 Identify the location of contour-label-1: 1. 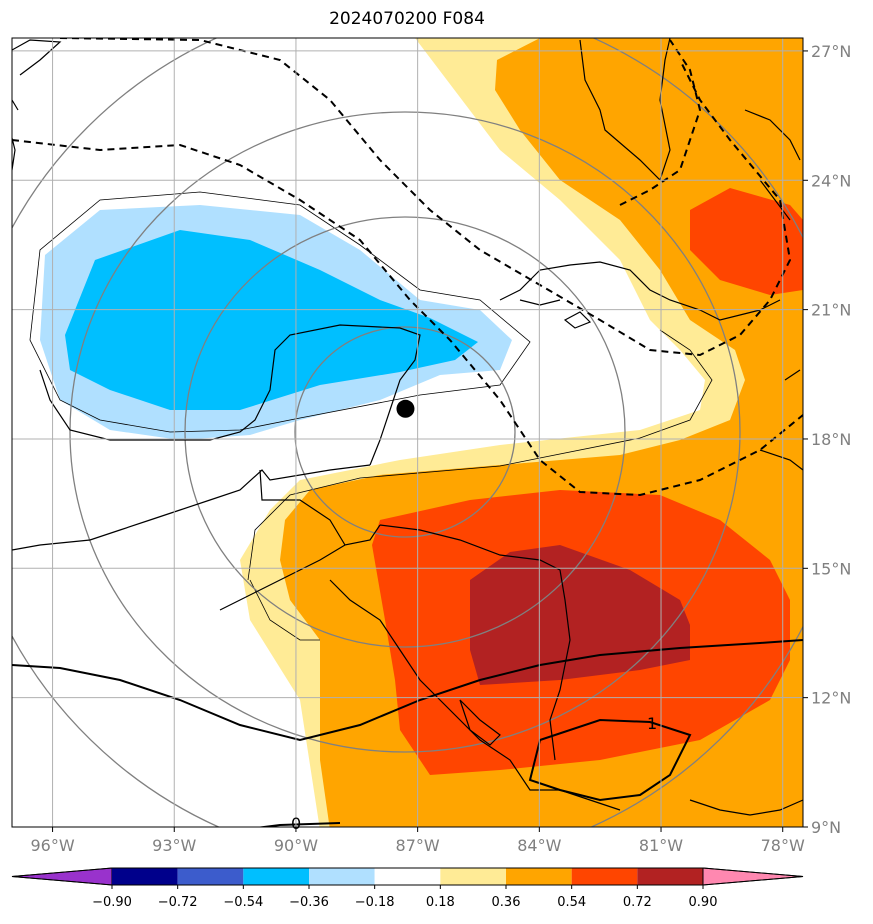
(652, 723).